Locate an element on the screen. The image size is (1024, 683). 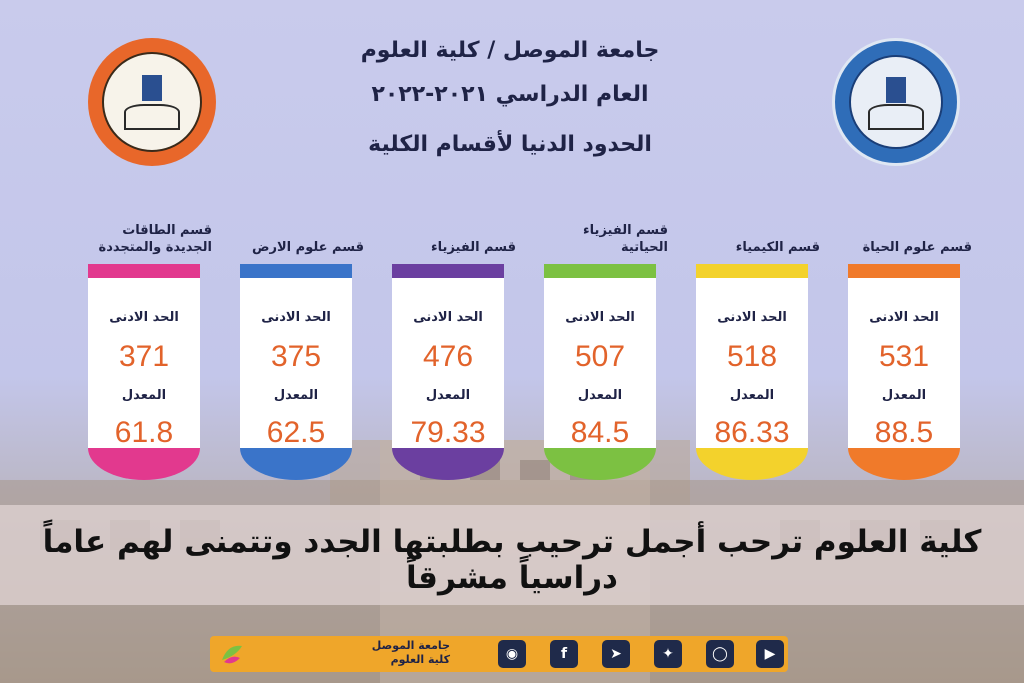
footer-bar: جامعة الموصل كلية العلوم ◉ f ➤ ✦ ◯ ▶ is located at coordinates (499, 654).